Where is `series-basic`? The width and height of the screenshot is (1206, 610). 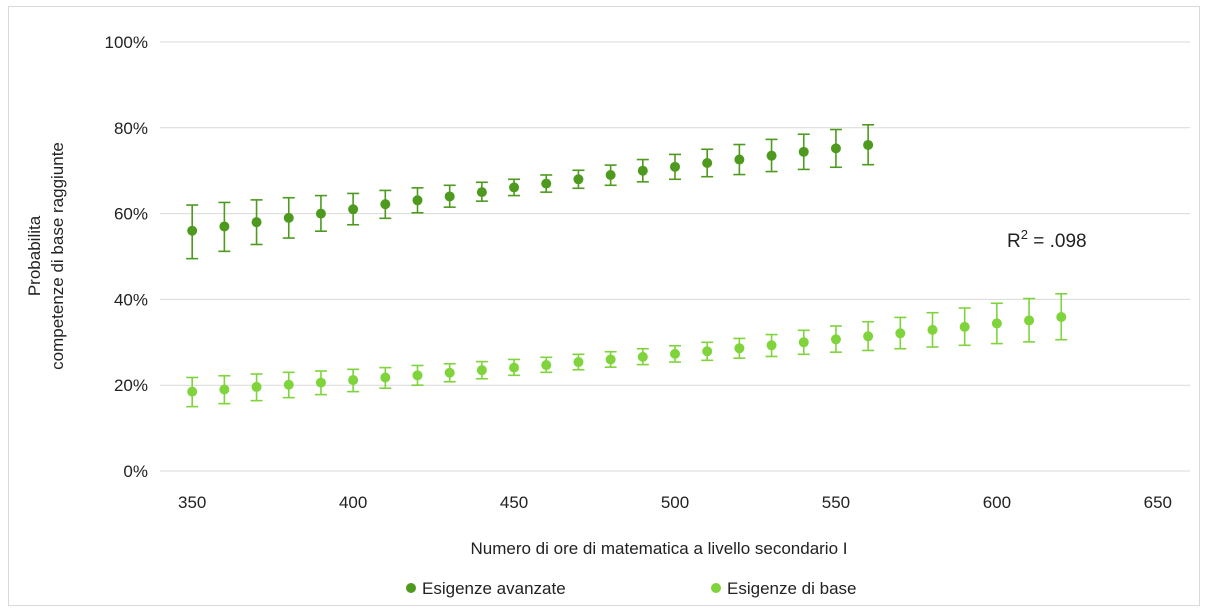
series-basic is located at coordinates (627, 350).